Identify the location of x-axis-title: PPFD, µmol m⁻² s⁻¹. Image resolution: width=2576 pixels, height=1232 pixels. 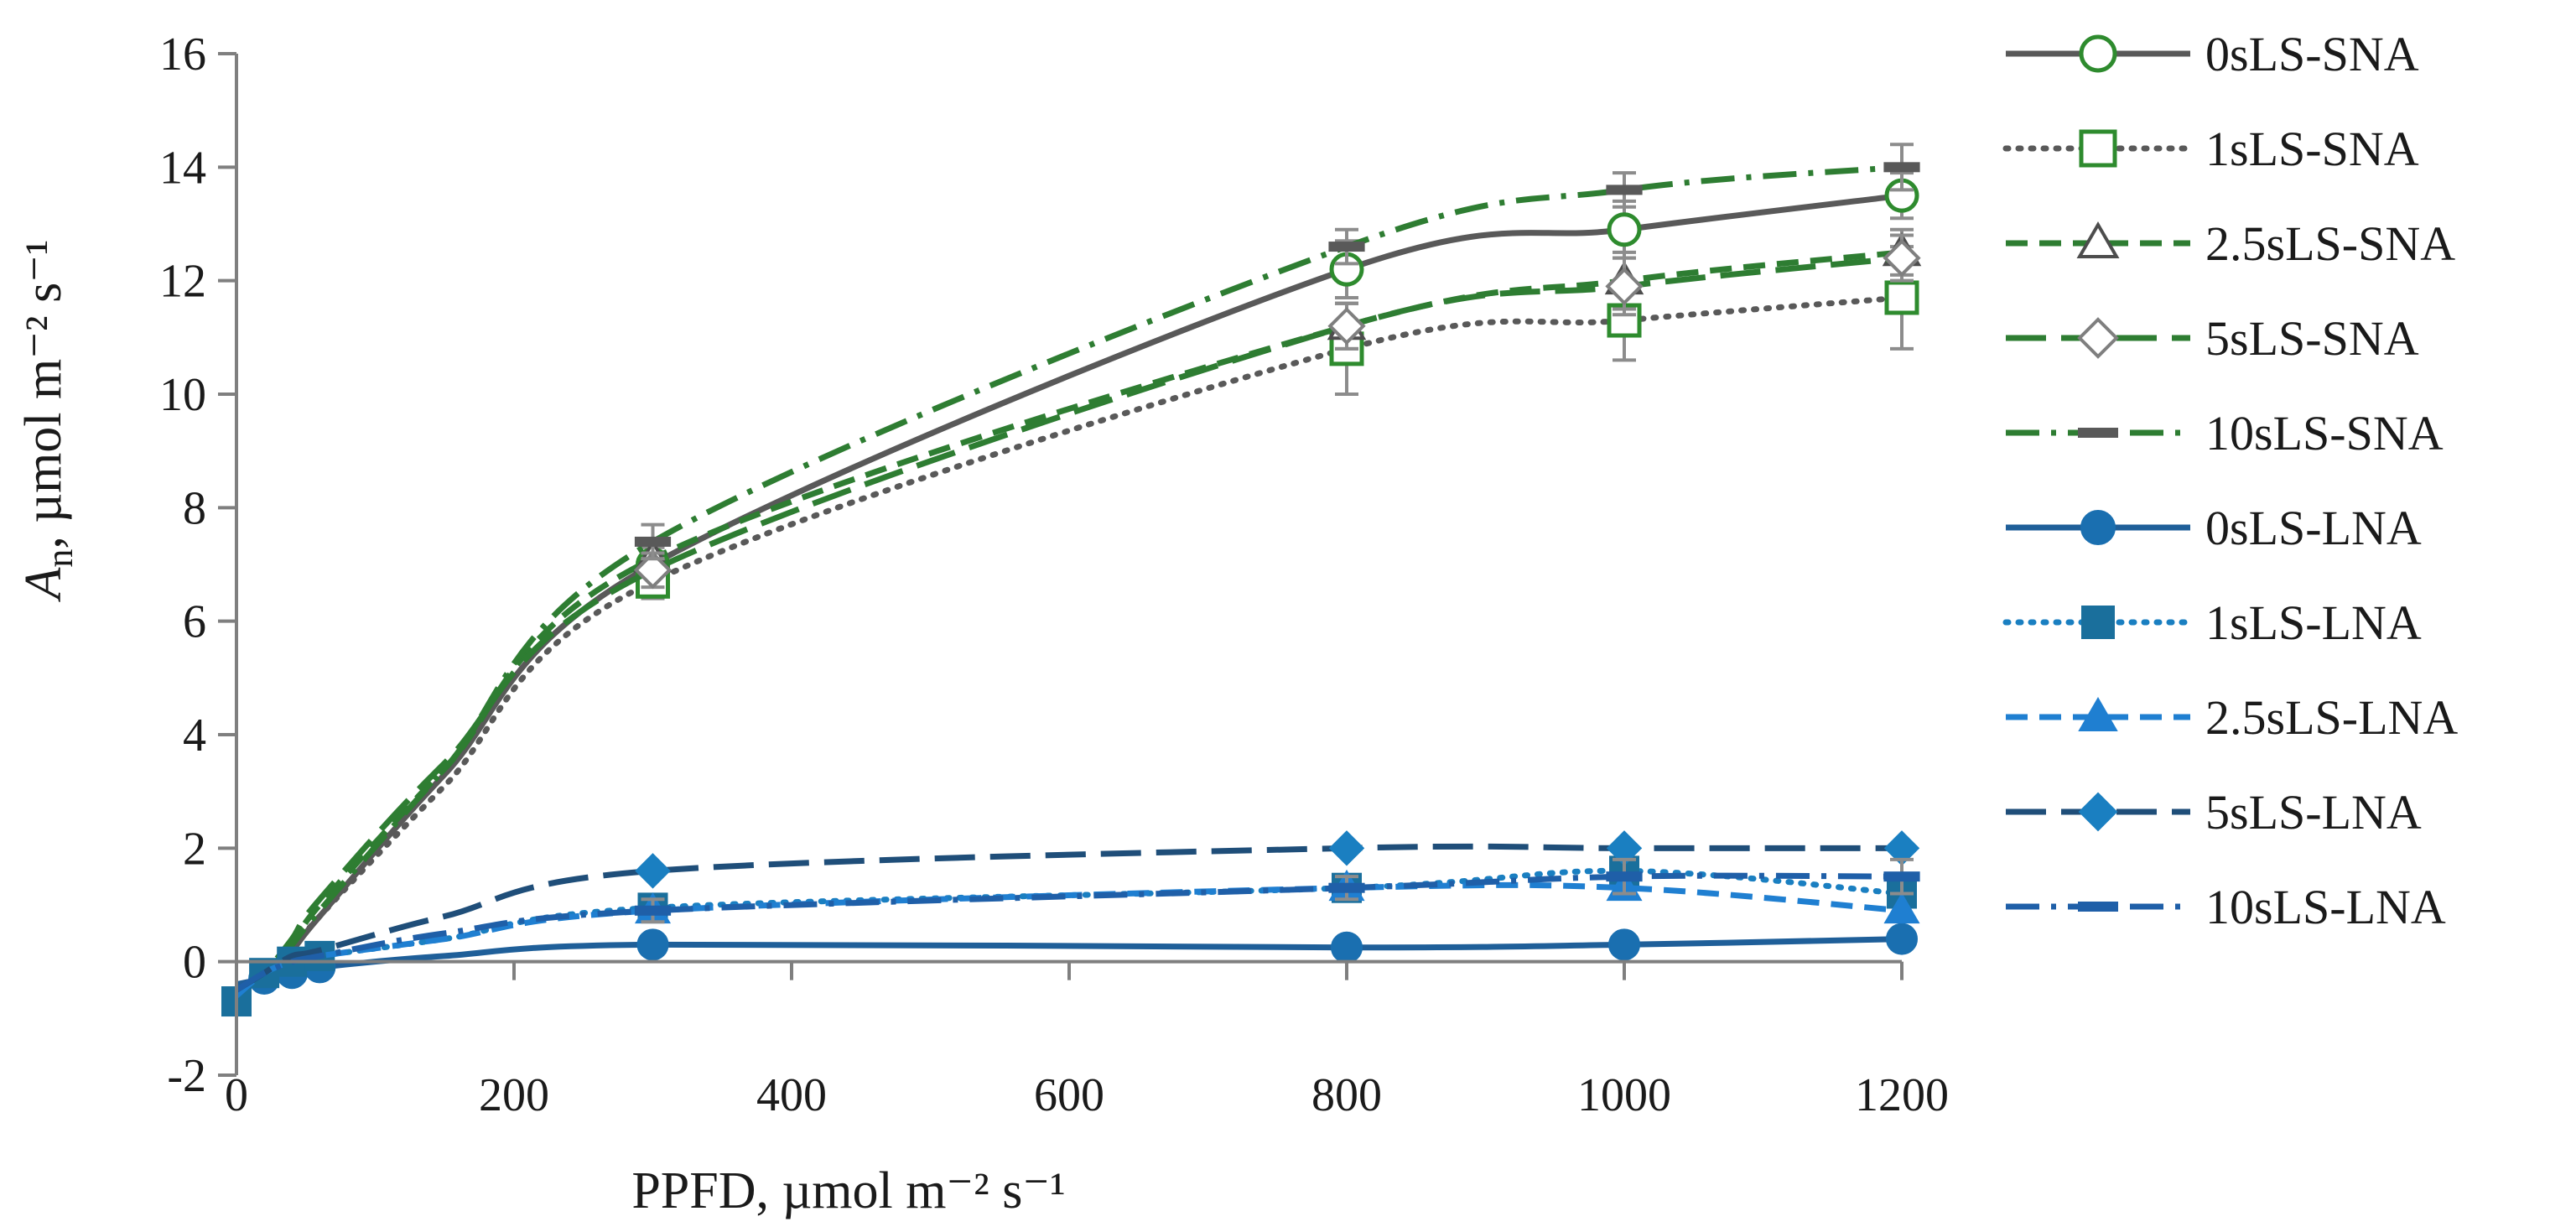
(848, 1190).